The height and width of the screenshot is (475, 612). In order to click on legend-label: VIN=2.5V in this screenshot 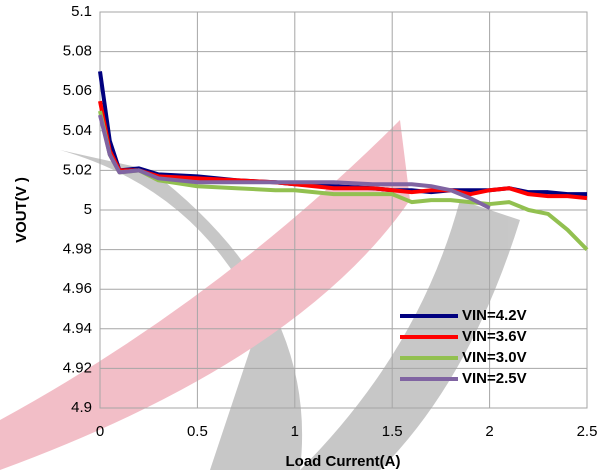, I will do `click(494, 378)`.